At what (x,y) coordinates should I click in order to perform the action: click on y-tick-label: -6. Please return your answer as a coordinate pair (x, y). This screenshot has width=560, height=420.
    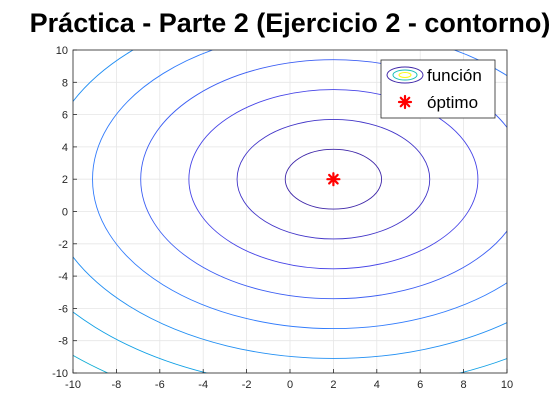
    Looking at the image, I should click on (63, 309).